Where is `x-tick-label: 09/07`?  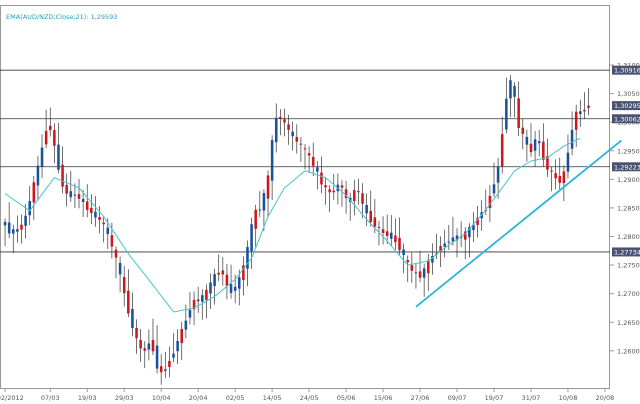 x-tick-label: 09/07 is located at coordinates (457, 398).